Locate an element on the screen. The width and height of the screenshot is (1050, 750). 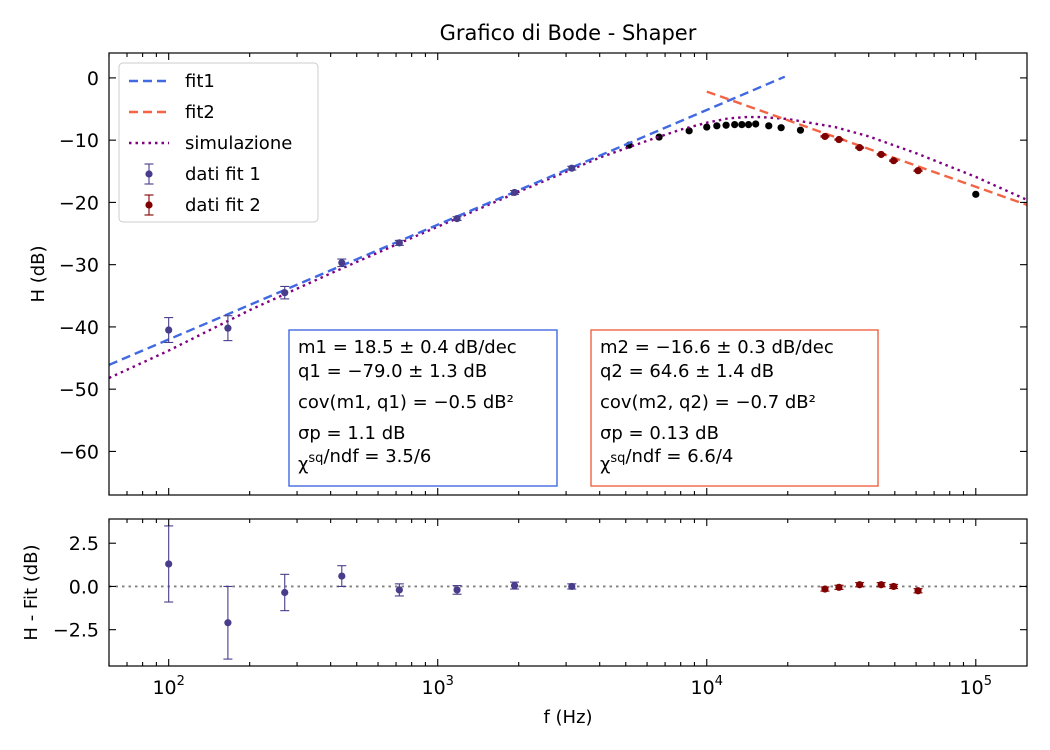
y-tick-label: 0 is located at coordinates (93, 79).